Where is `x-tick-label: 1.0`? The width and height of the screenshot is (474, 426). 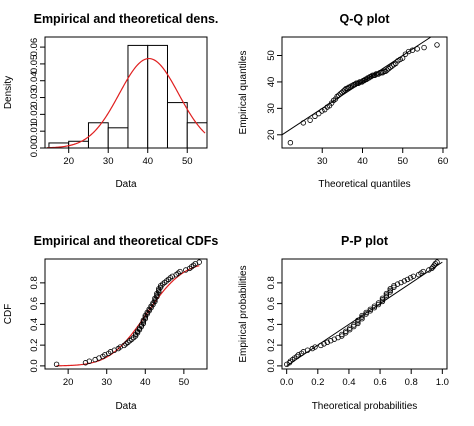
x-tick-label: 1.0 is located at coordinates (442, 382).